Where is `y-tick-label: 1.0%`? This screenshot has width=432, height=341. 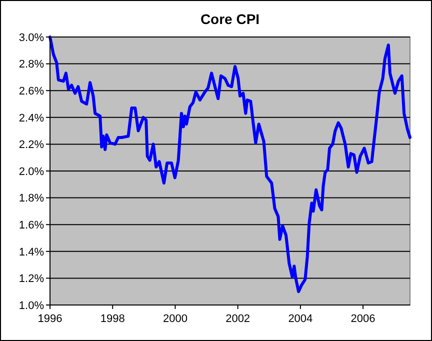
y-tick-label: 1.0% is located at coordinates (31, 306).